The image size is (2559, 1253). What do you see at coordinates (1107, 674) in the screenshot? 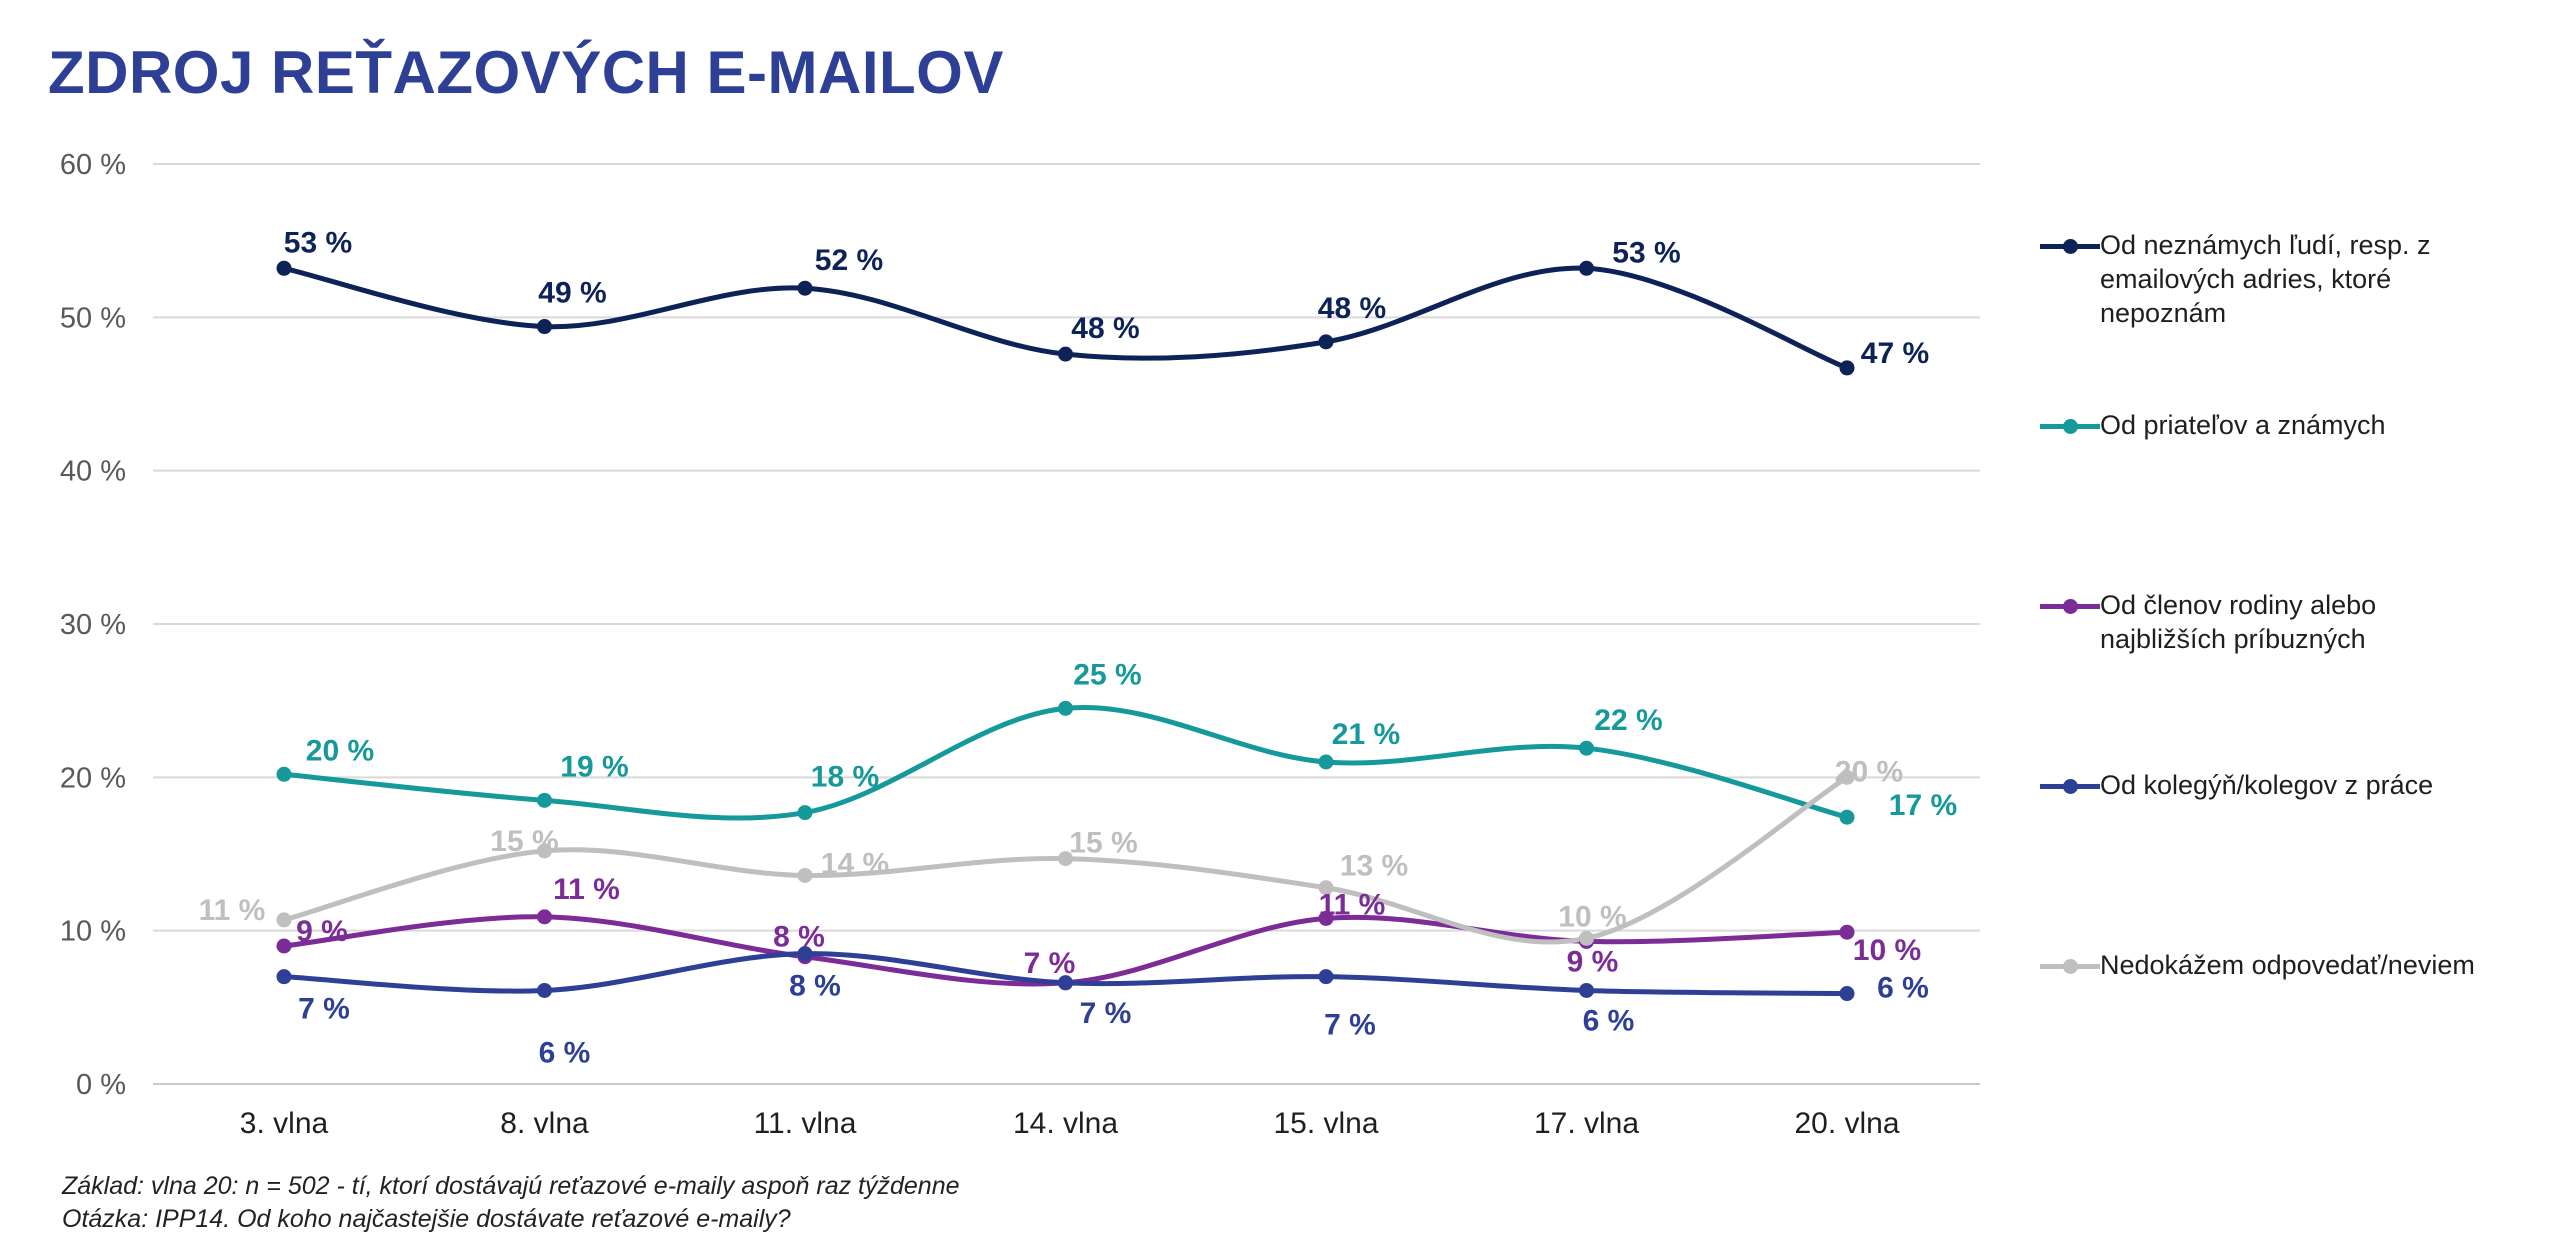
I see `data-label: 25 %` at bounding box center [1107, 674].